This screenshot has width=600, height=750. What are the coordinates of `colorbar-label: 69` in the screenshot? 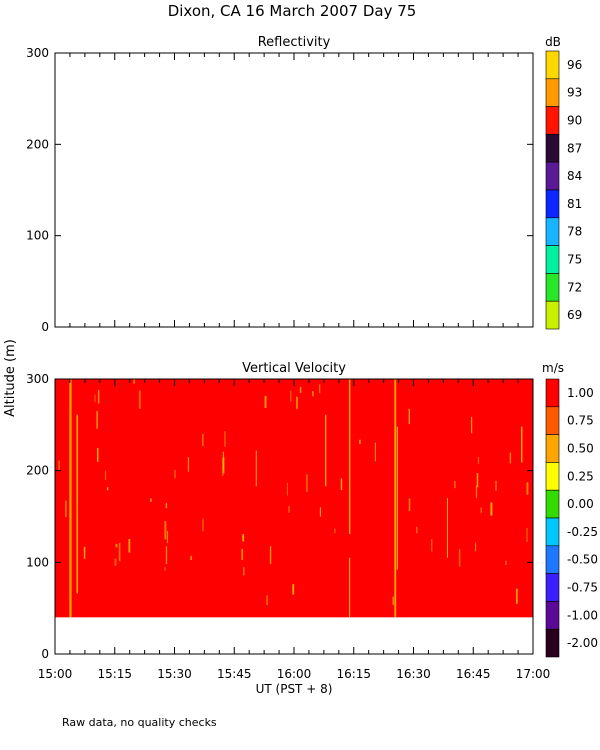 It's located at (574, 315).